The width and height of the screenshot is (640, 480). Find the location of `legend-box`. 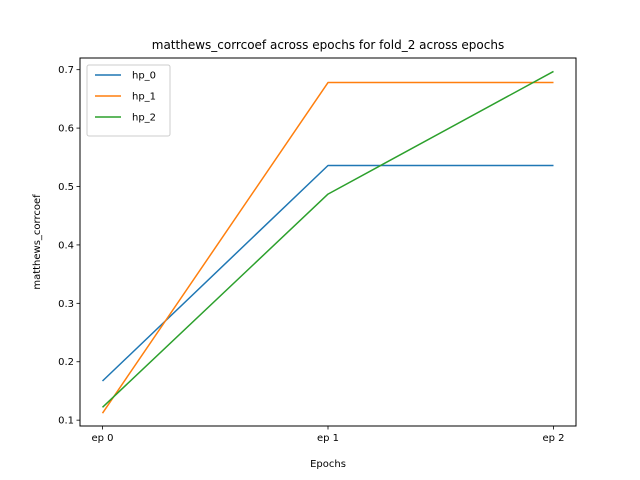

legend-box is located at coordinates (128, 100).